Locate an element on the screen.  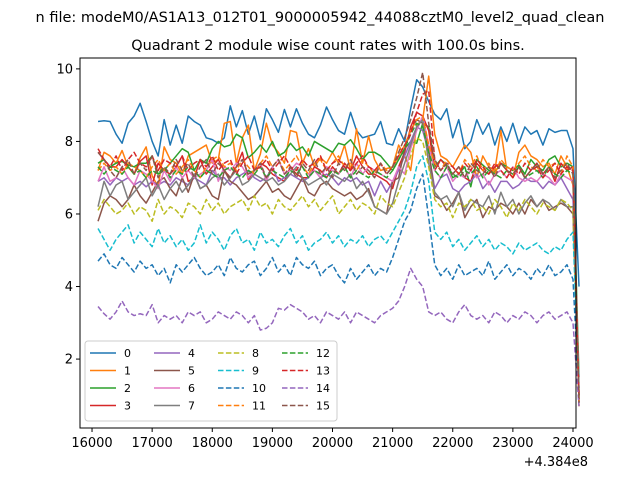
legend-label: 1 is located at coordinates (127, 371).